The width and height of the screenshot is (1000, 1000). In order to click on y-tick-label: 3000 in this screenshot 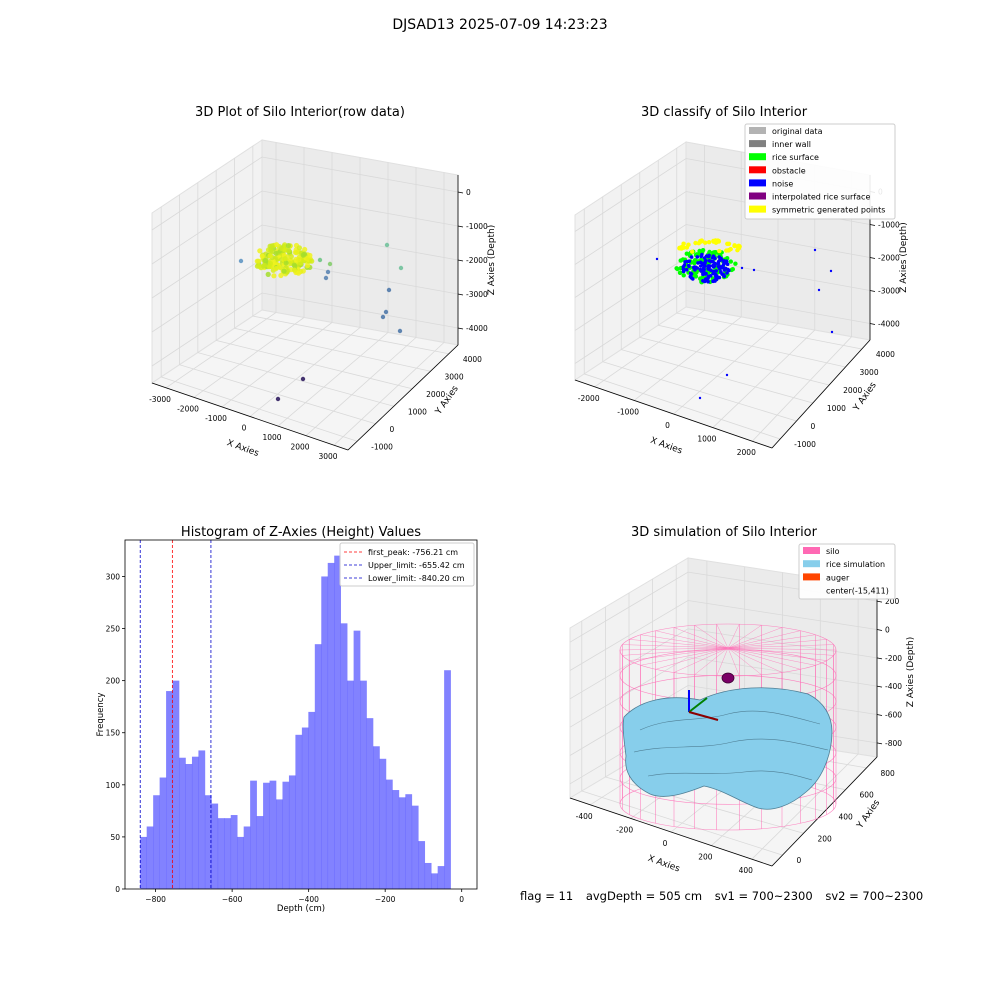, I will do `click(454, 376)`.